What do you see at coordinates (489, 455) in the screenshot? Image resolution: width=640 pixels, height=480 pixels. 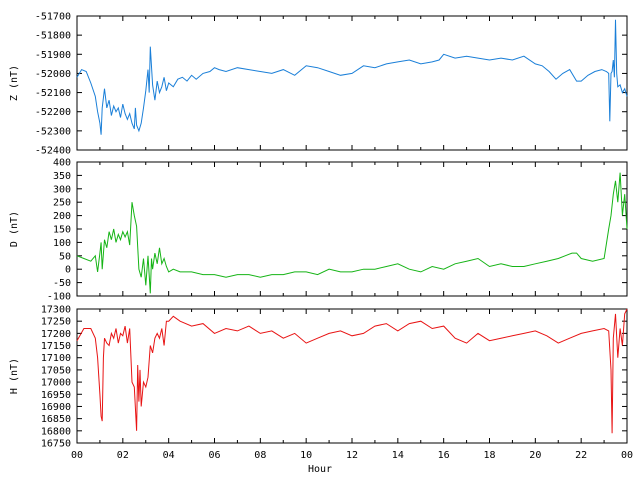 I see `x-tick-label: 18` at bounding box center [489, 455].